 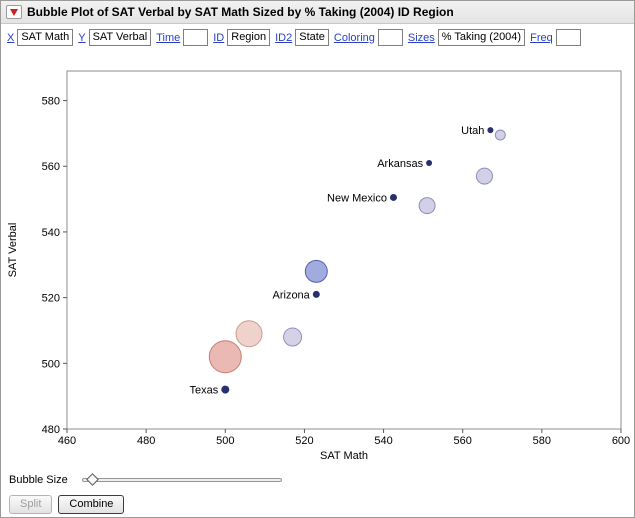 What do you see at coordinates (91, 504) in the screenshot?
I see `combine-button: Combine` at bounding box center [91, 504].